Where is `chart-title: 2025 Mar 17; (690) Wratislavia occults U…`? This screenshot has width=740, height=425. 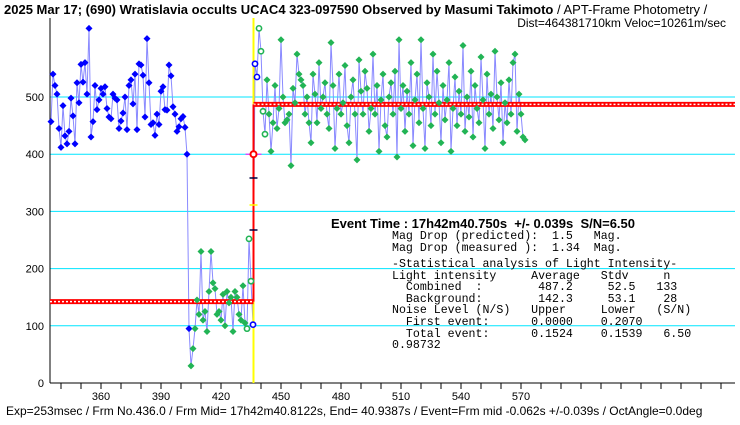 chart-title: 2025 Mar 17; (690) Wratislavia occults U… is located at coordinates (355, 9).